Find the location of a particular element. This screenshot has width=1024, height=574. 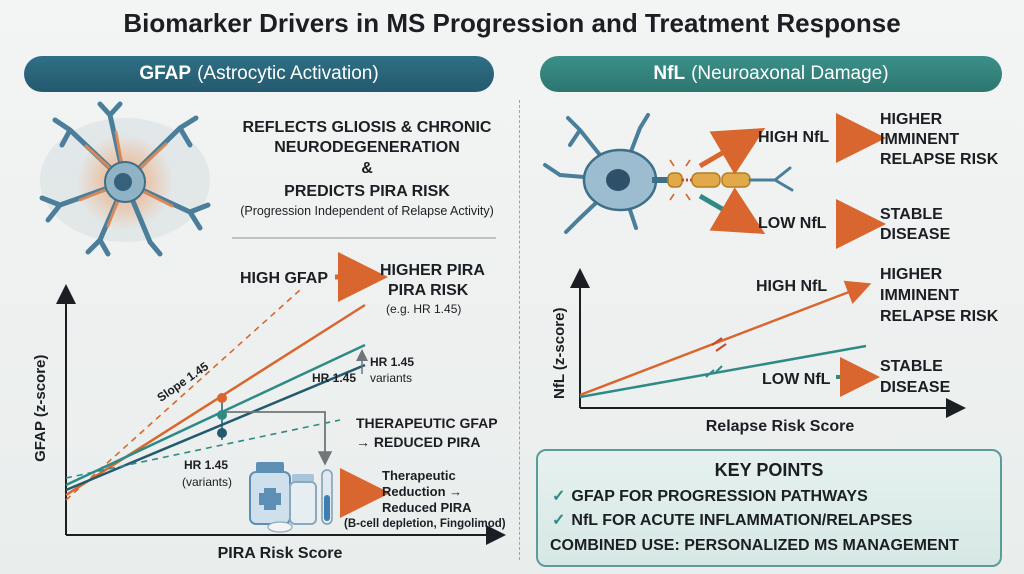

gfap-marker-teal is located at coordinates (222, 415).